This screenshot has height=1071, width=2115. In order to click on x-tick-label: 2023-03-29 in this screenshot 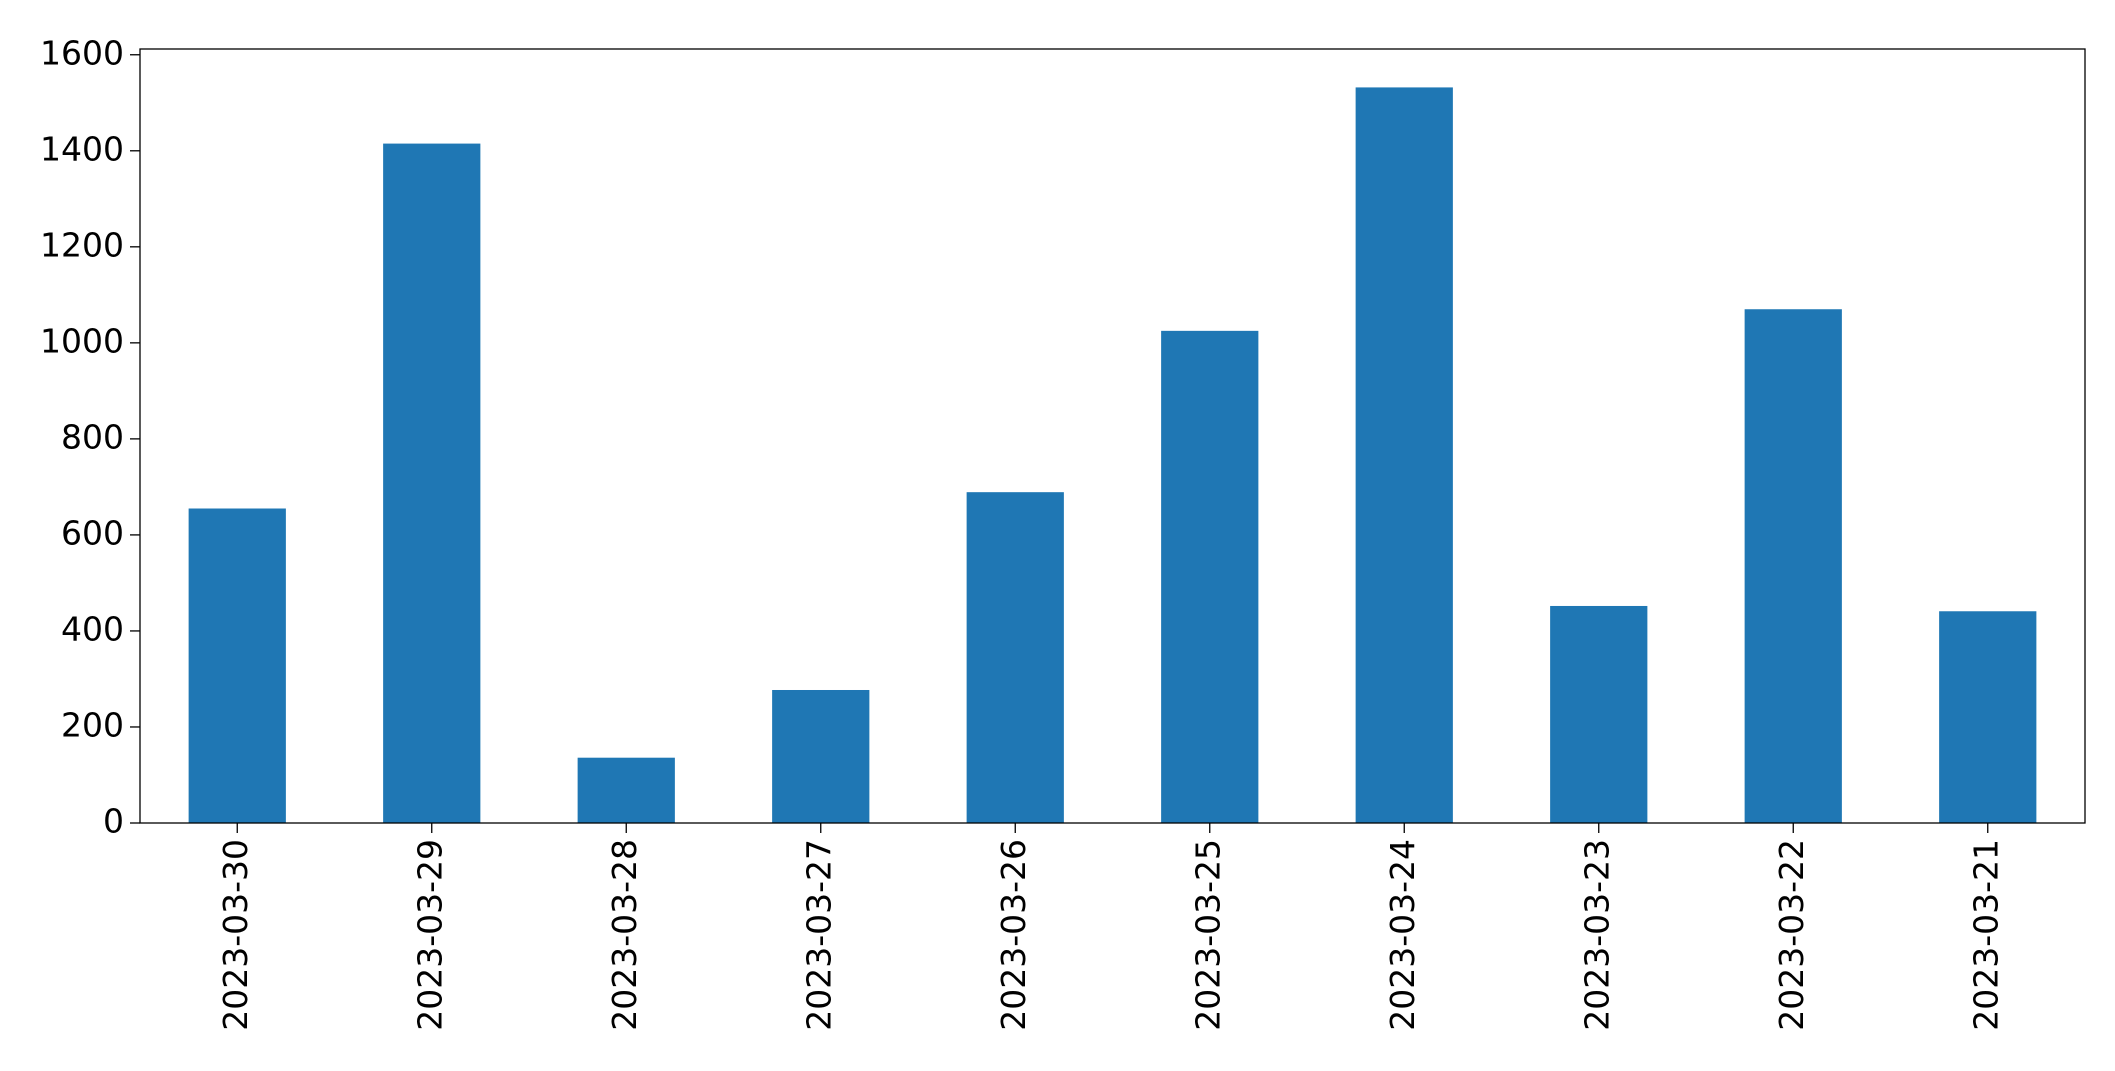, I will do `click(429, 935)`.